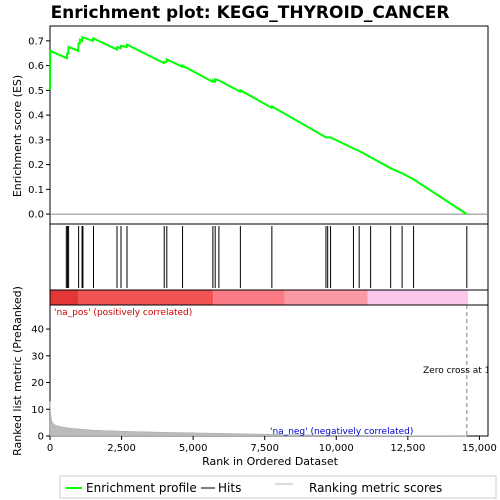 Image resolution: width=500 pixels, height=500 pixels. I want to click on x-tick-label: 15,000, so click(479, 448).